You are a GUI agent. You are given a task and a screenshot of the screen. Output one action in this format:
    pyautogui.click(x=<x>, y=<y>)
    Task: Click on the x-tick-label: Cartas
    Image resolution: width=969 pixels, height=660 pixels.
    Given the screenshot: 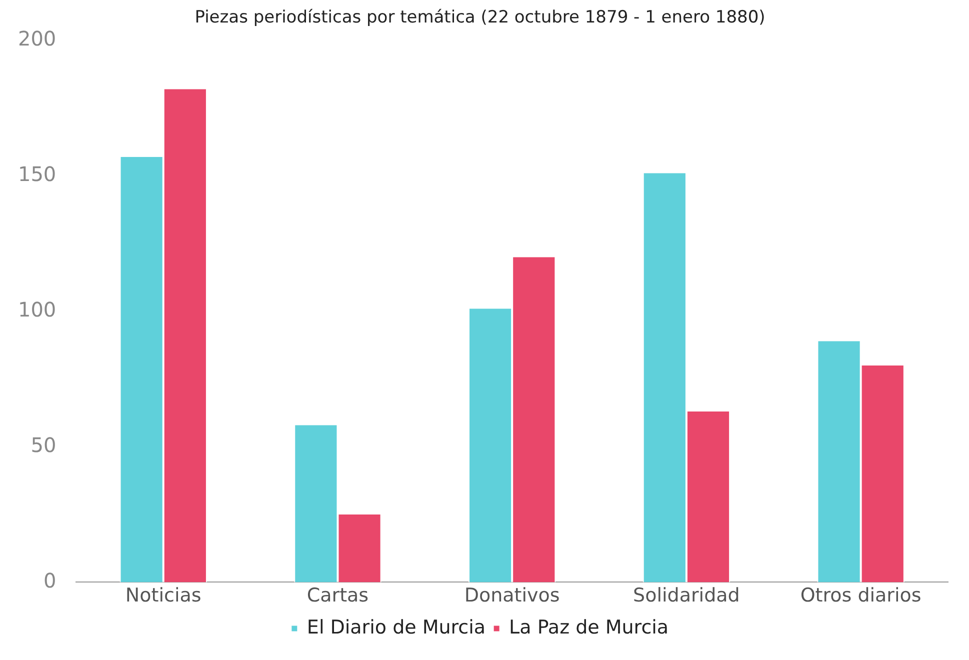 What is the action you would take?
    pyautogui.click(x=337, y=595)
    